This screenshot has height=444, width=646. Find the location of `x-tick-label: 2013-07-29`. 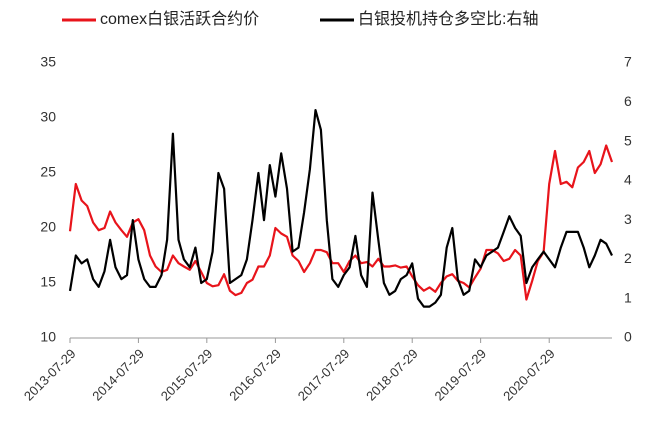

x-tick-label: 2013-07-29 is located at coordinates (50, 375).